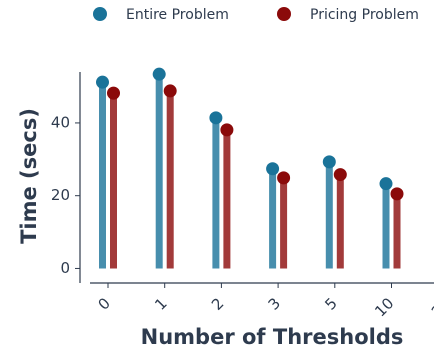 The width and height of the screenshot is (434, 354). What do you see at coordinates (431, 307) in the screenshot?
I see `x-tick-label: 20` at bounding box center [431, 307].